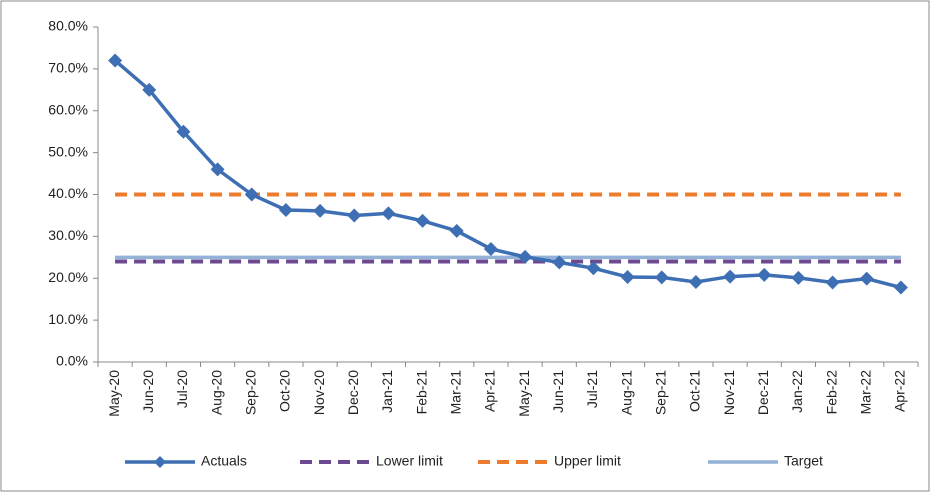  Describe the element at coordinates (592, 389) in the screenshot. I see `x-tick-label: Jul-21` at that location.